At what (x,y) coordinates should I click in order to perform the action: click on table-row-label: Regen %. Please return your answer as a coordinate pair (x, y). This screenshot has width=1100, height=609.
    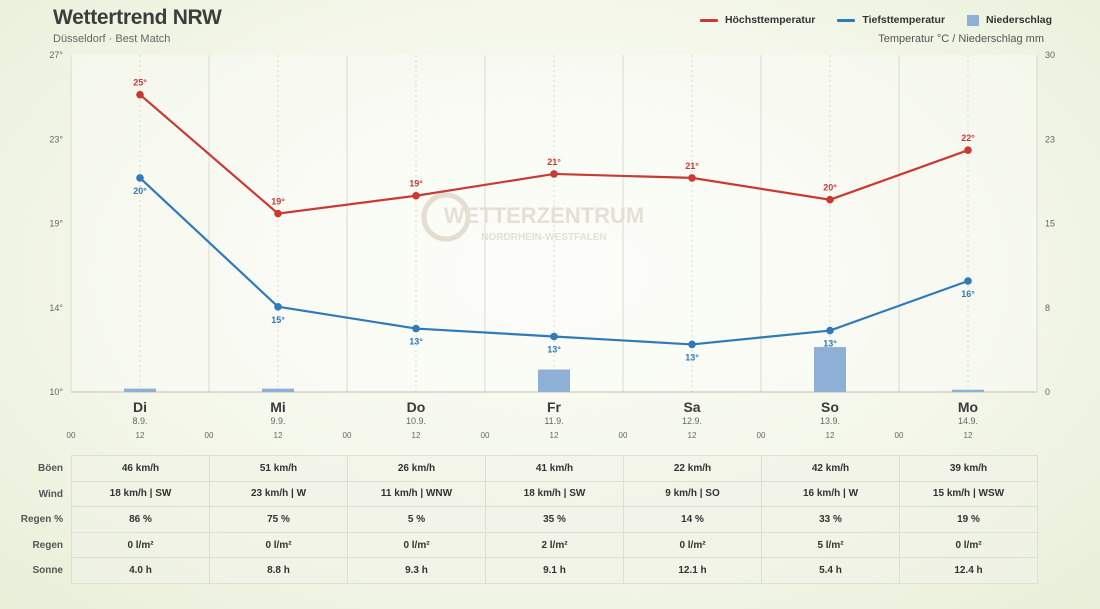
    Looking at the image, I should click on (41, 520).